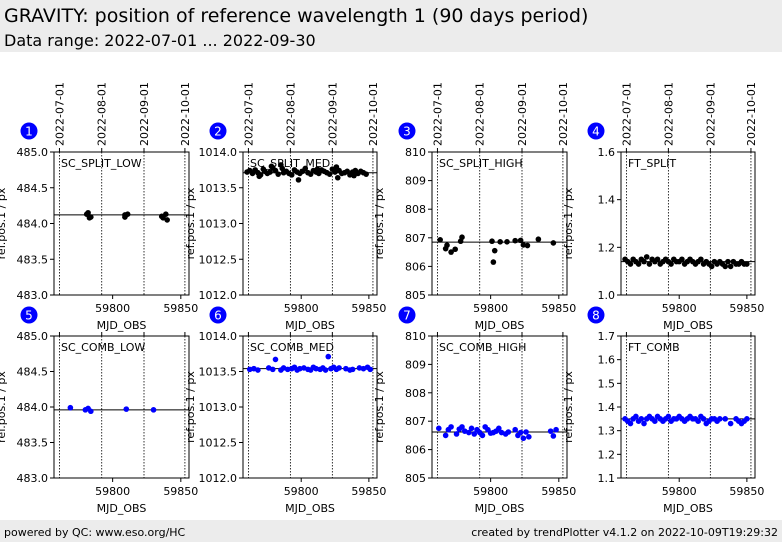 This screenshot has width=782, height=542. I want to click on panel-number: 6, so click(218, 316).